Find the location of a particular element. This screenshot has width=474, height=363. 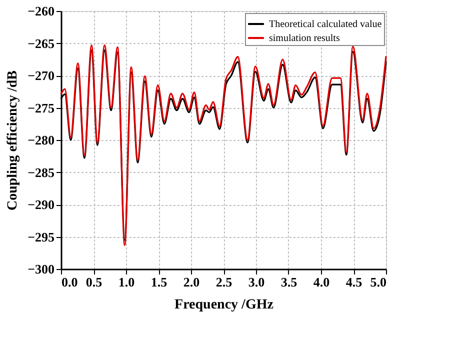

x-tick-label: 2.0 is located at coordinates (191, 282).